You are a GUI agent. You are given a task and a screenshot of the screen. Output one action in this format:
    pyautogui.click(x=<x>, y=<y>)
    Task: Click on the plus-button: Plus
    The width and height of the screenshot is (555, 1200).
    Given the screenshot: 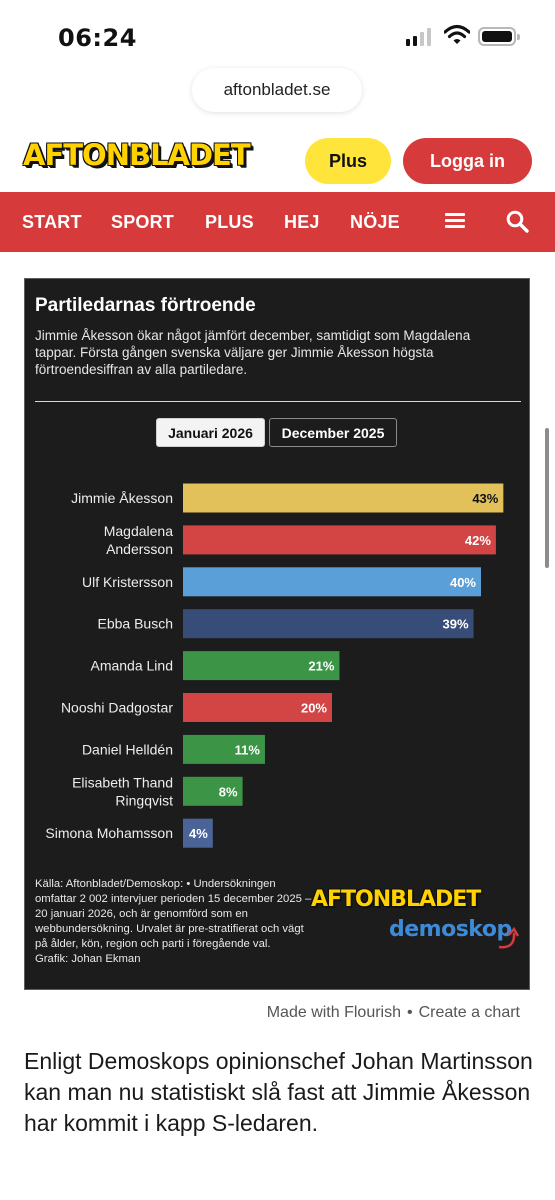 What is the action you would take?
    pyautogui.click(x=348, y=161)
    